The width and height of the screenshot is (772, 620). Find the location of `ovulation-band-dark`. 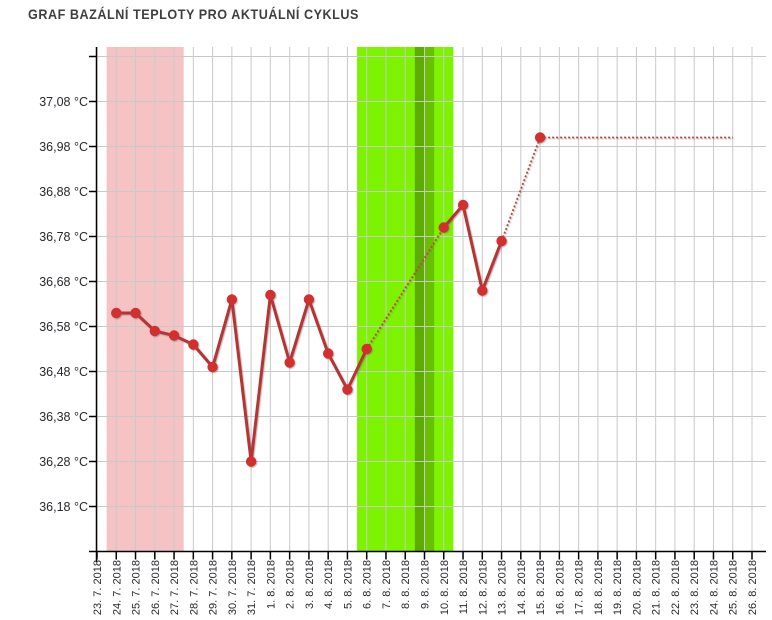

ovulation-band-dark is located at coordinates (419, 299).